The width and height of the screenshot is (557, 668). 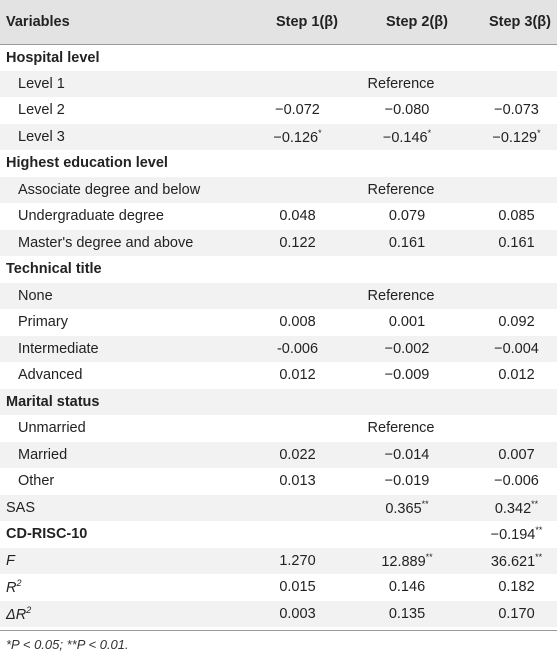 I want to click on table-row: Associate degree and below Reference, so click(x=278, y=190).